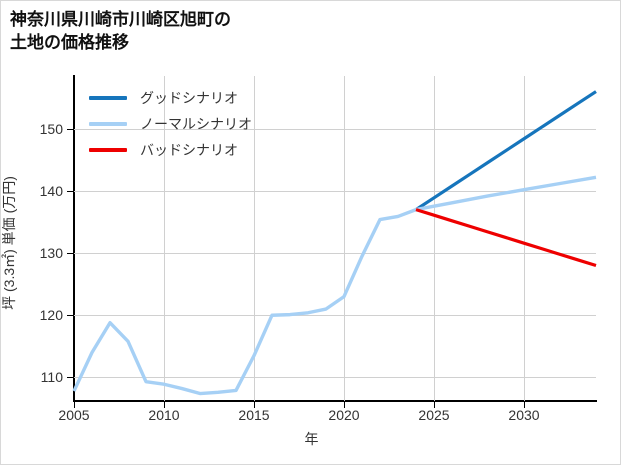 The width and height of the screenshot is (621, 465). Describe the element at coordinates (196, 124) in the screenshot. I see `legend-label: ノーマルシナリオ` at that location.